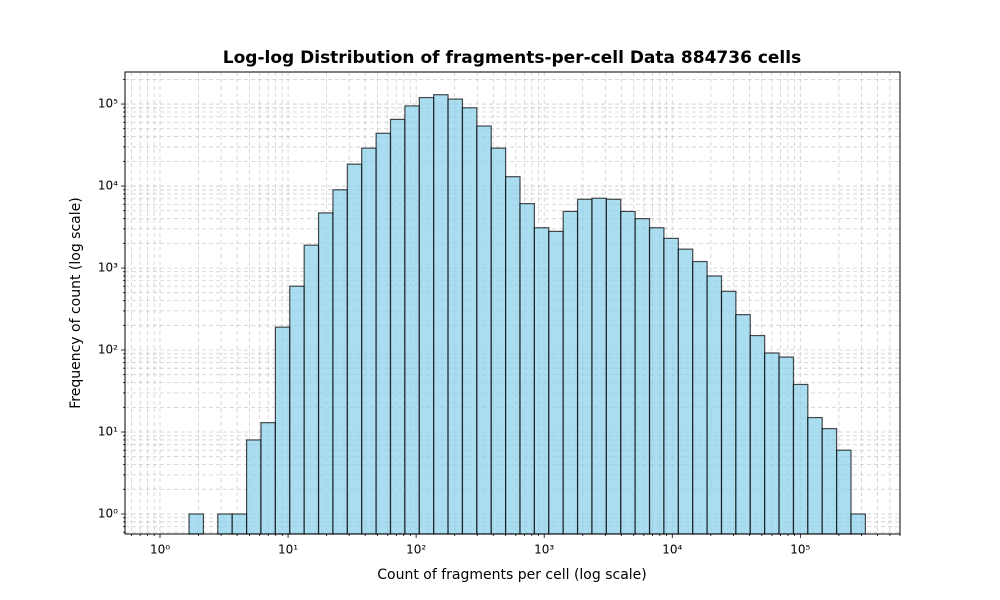 Image resolution: width=1000 pixels, height=600 pixels. I want to click on y-tick-label: 10², so click(108, 350).